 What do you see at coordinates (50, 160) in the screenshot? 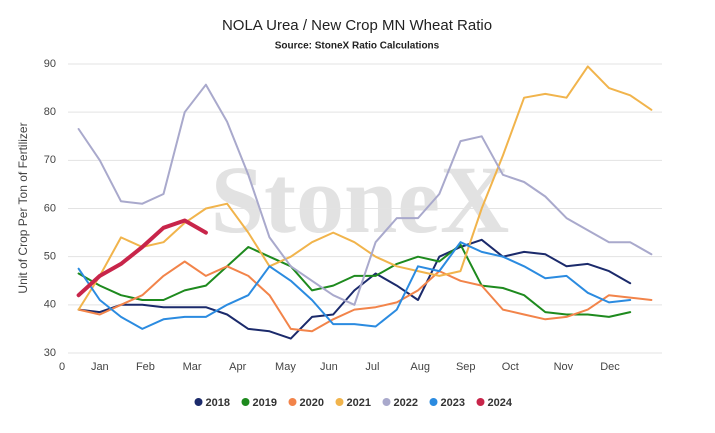
I see `y-tick-label: 70` at bounding box center [50, 160].